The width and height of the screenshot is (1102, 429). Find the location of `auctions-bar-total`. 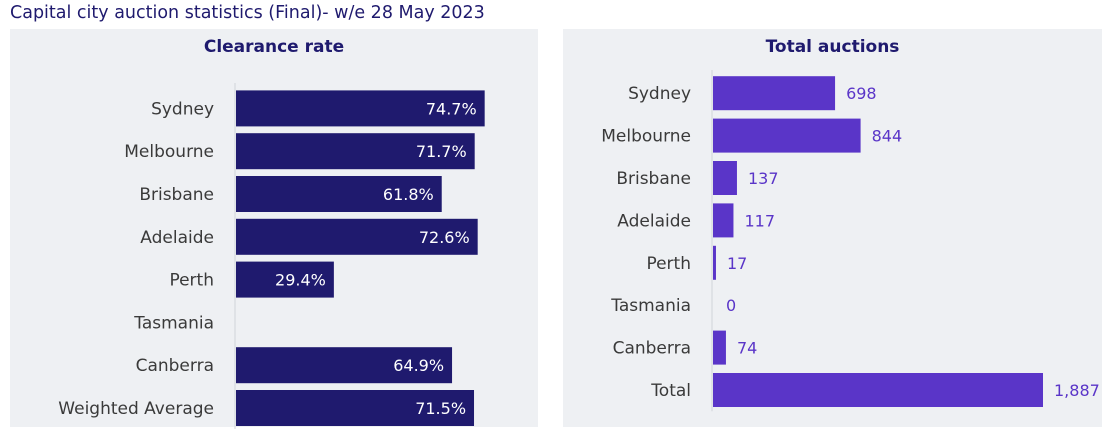

auctions-bar-total is located at coordinates (878, 390).